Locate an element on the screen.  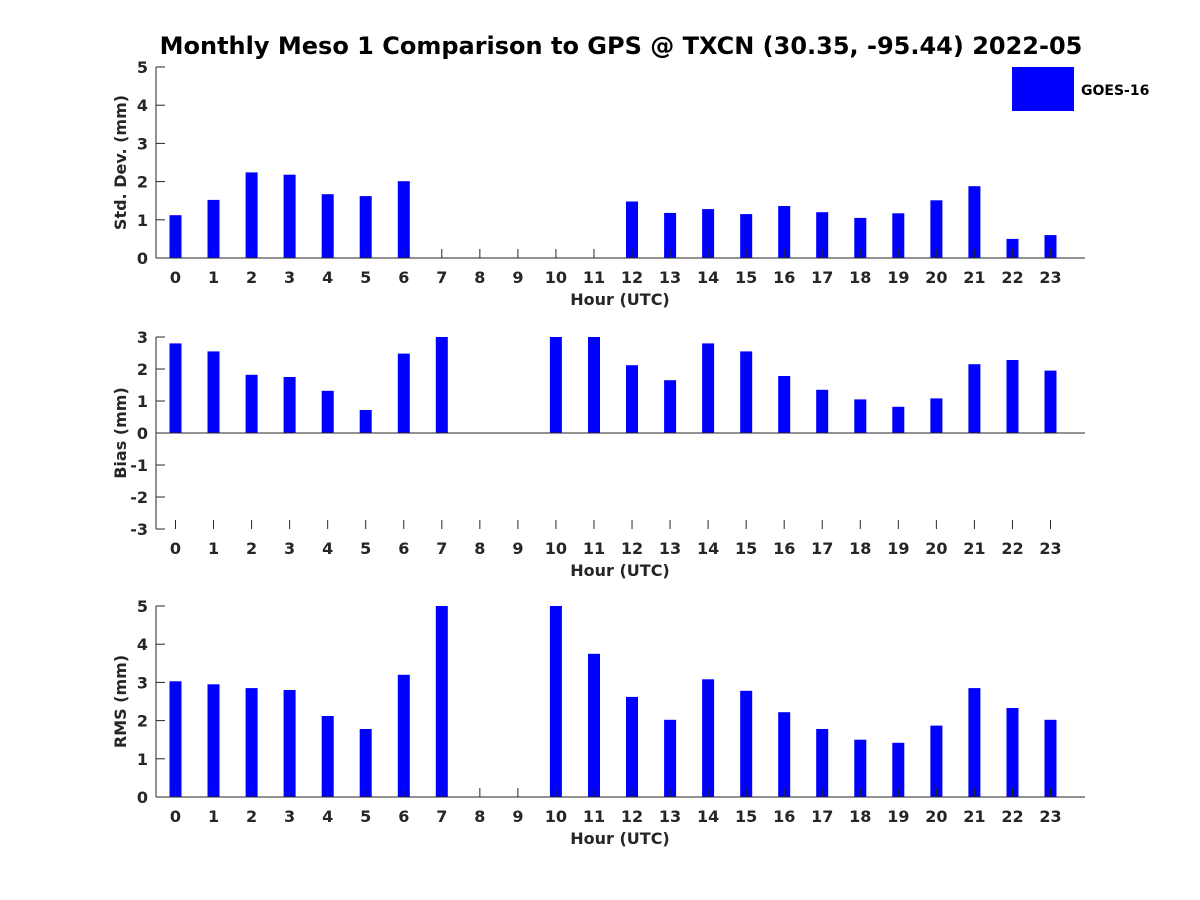
x-tick-label-rms-17: 17 is located at coordinates (822, 816).